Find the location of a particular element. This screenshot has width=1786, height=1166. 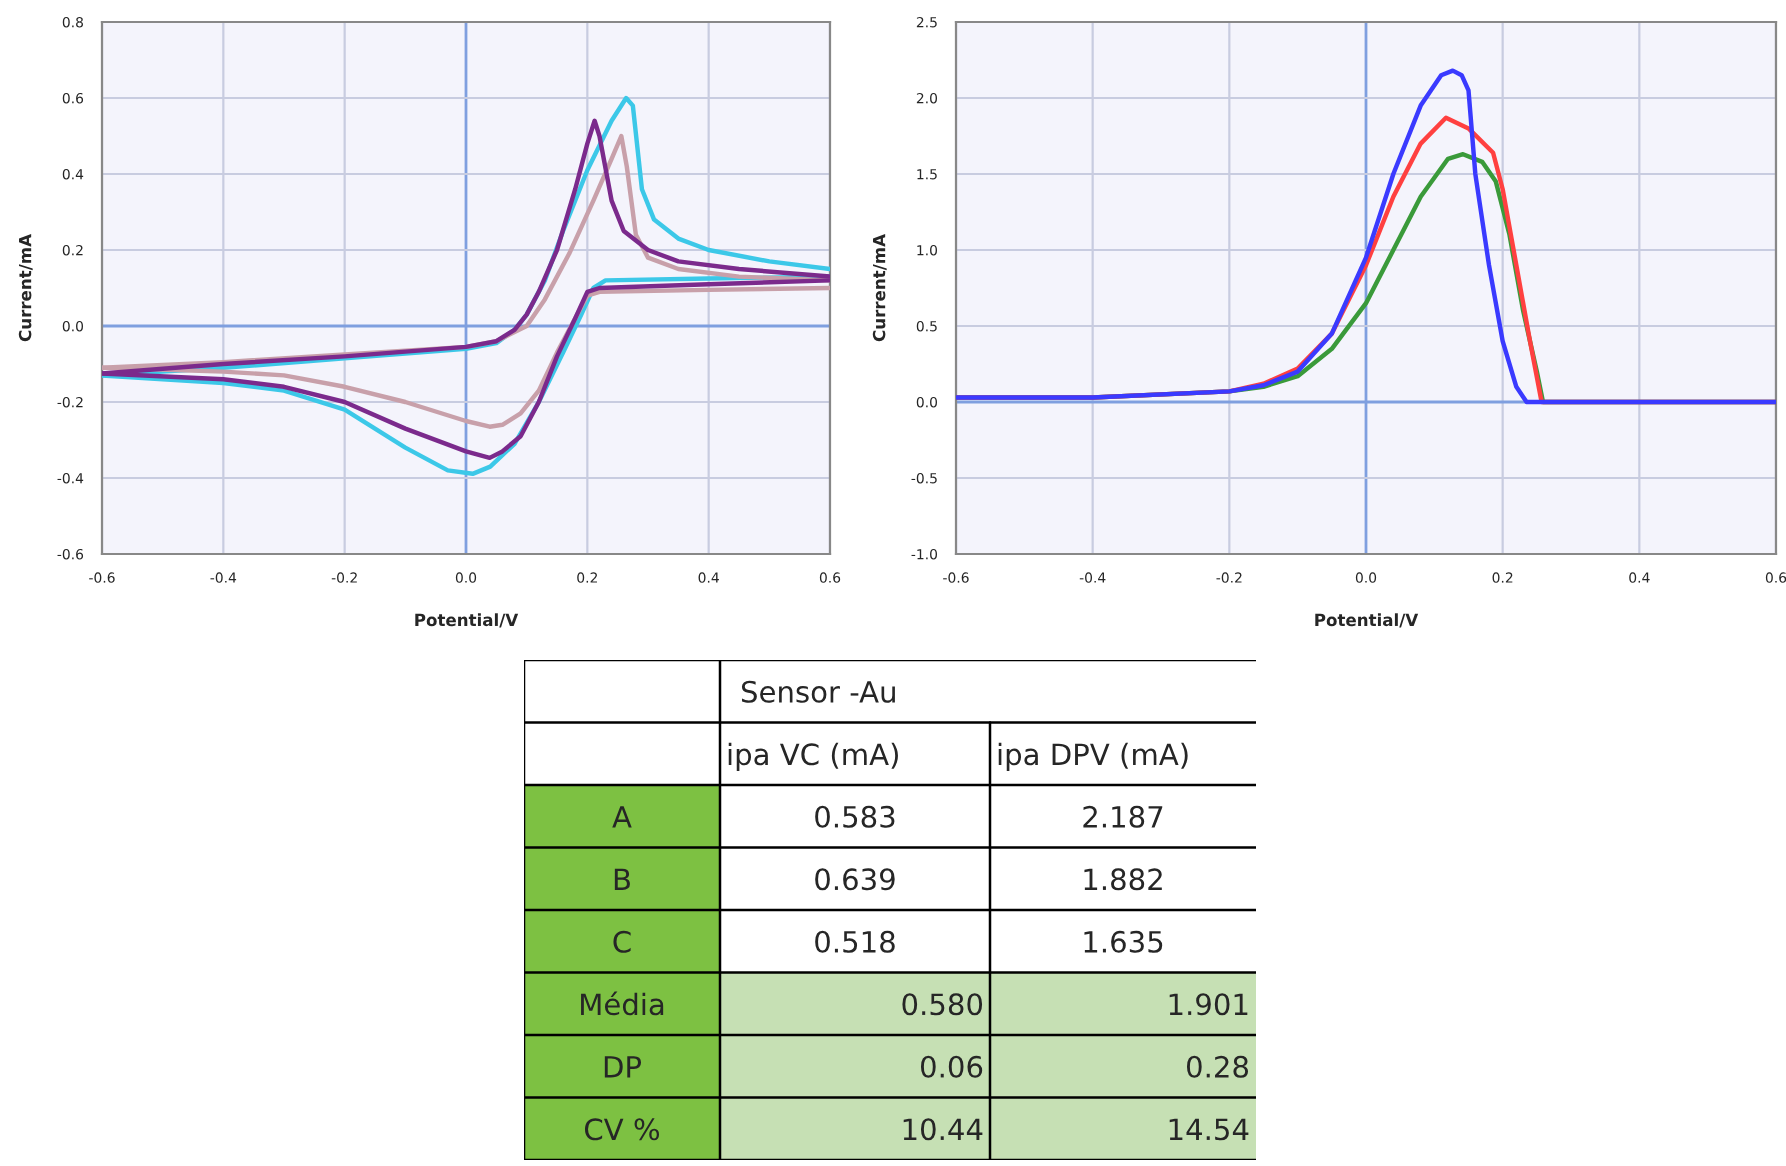

text: 10.44 is located at coordinates (943, 1129).